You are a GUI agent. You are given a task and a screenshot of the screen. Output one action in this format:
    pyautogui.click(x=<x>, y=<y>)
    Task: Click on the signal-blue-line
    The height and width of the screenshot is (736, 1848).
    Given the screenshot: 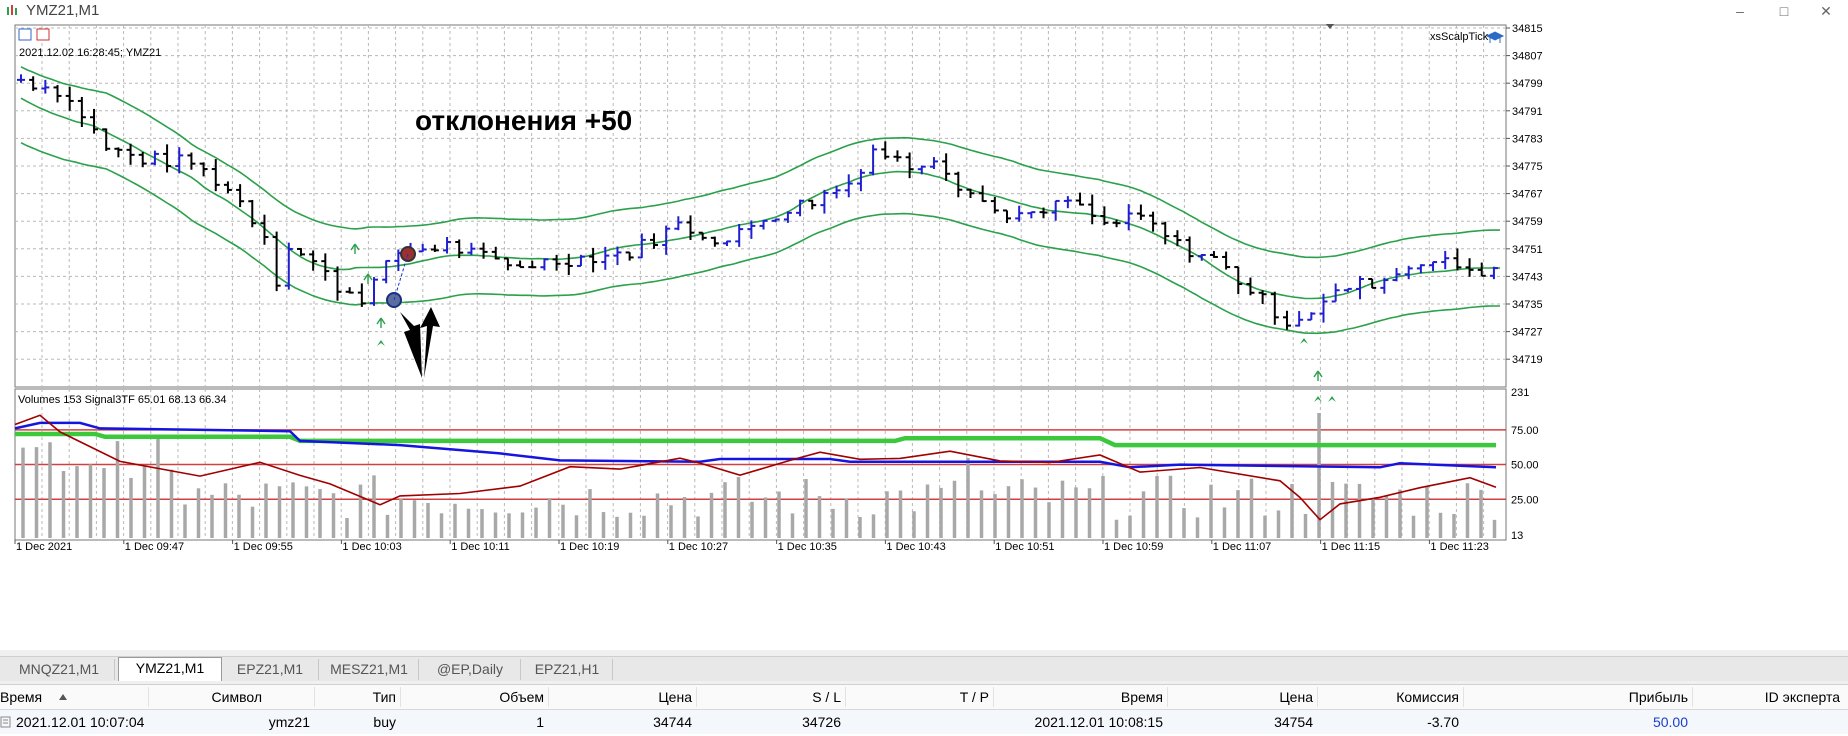 What is the action you would take?
    pyautogui.click(x=755, y=445)
    